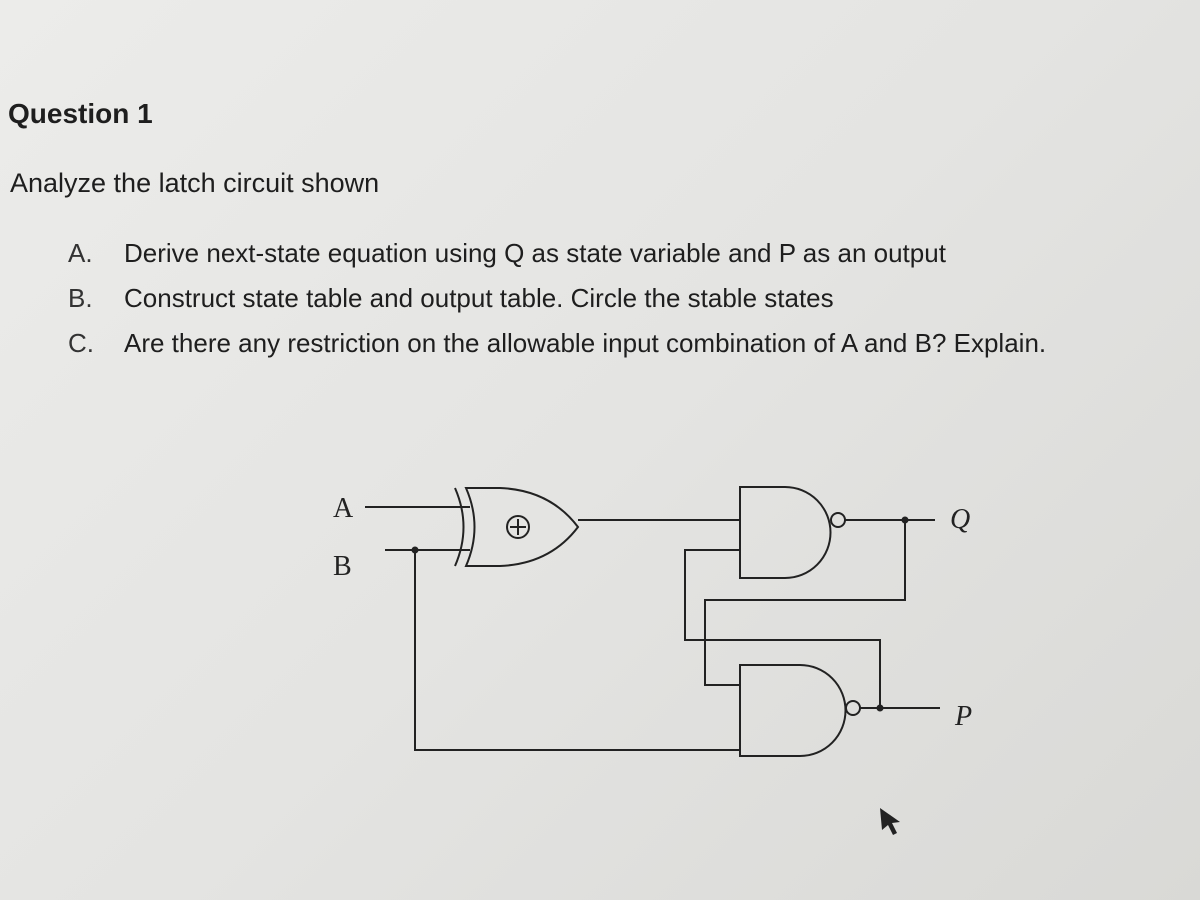  I want to click on xor-symbol, so click(518, 527).